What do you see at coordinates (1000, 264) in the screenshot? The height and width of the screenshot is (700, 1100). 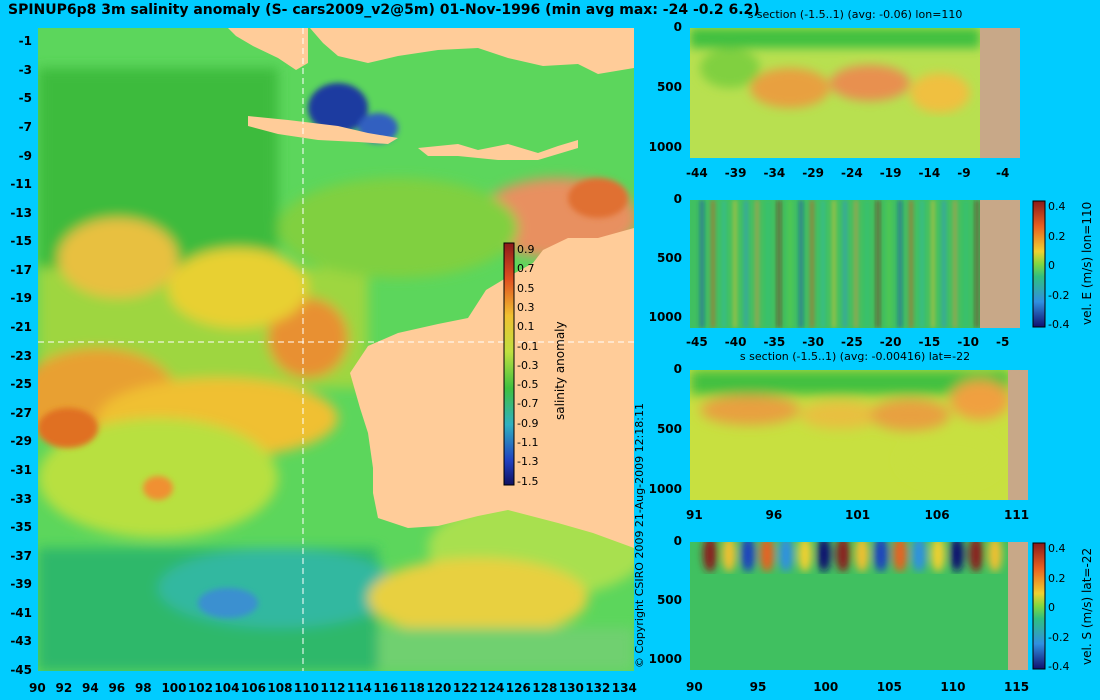 I see `panel2-land` at bounding box center [1000, 264].